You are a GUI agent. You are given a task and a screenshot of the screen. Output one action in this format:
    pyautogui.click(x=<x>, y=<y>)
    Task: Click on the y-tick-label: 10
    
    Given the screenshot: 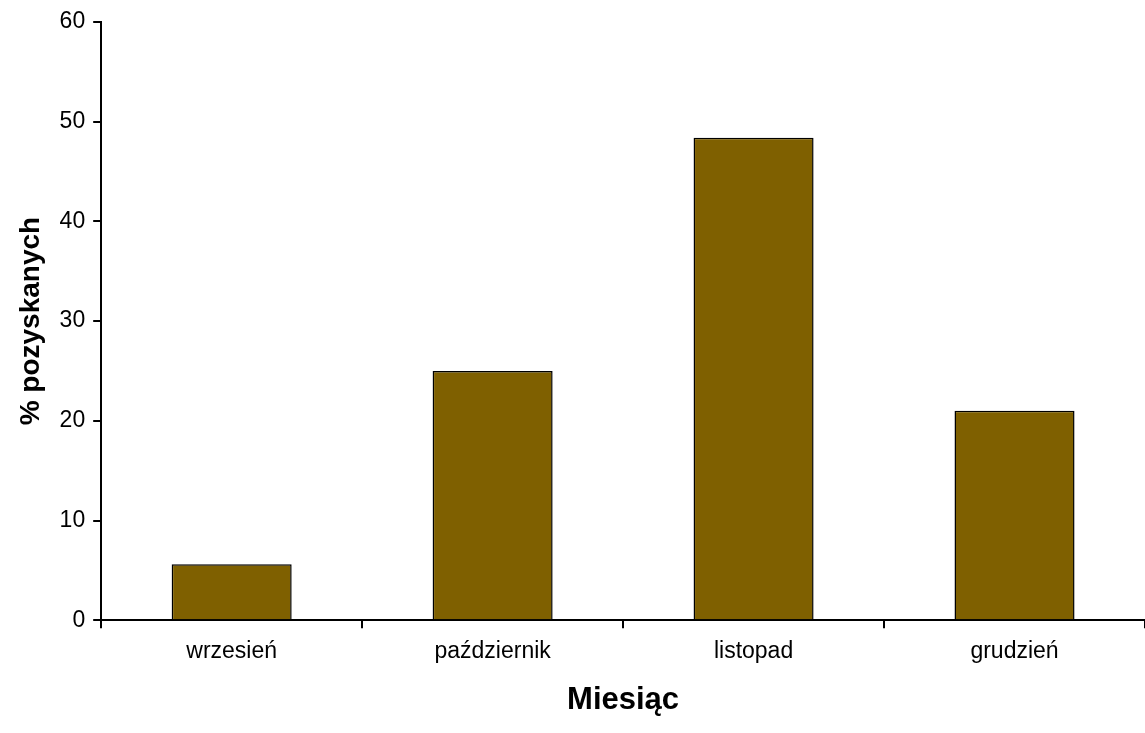 What is the action you would take?
    pyautogui.click(x=72, y=518)
    